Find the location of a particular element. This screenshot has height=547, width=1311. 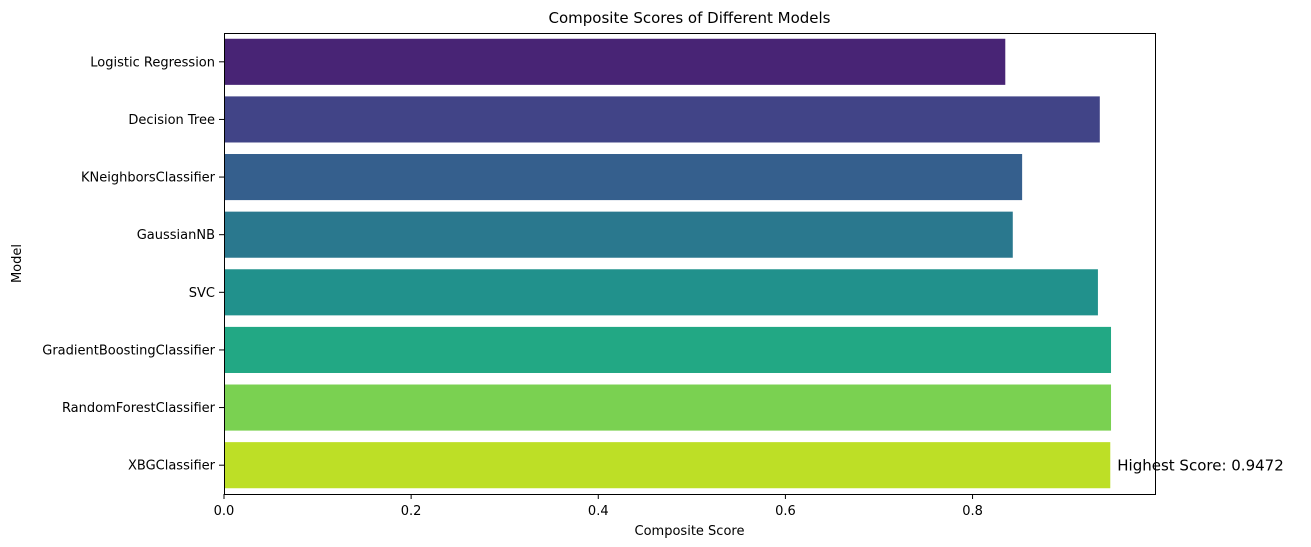

chart-title: Composite Scores of Different Models is located at coordinates (690, 18).